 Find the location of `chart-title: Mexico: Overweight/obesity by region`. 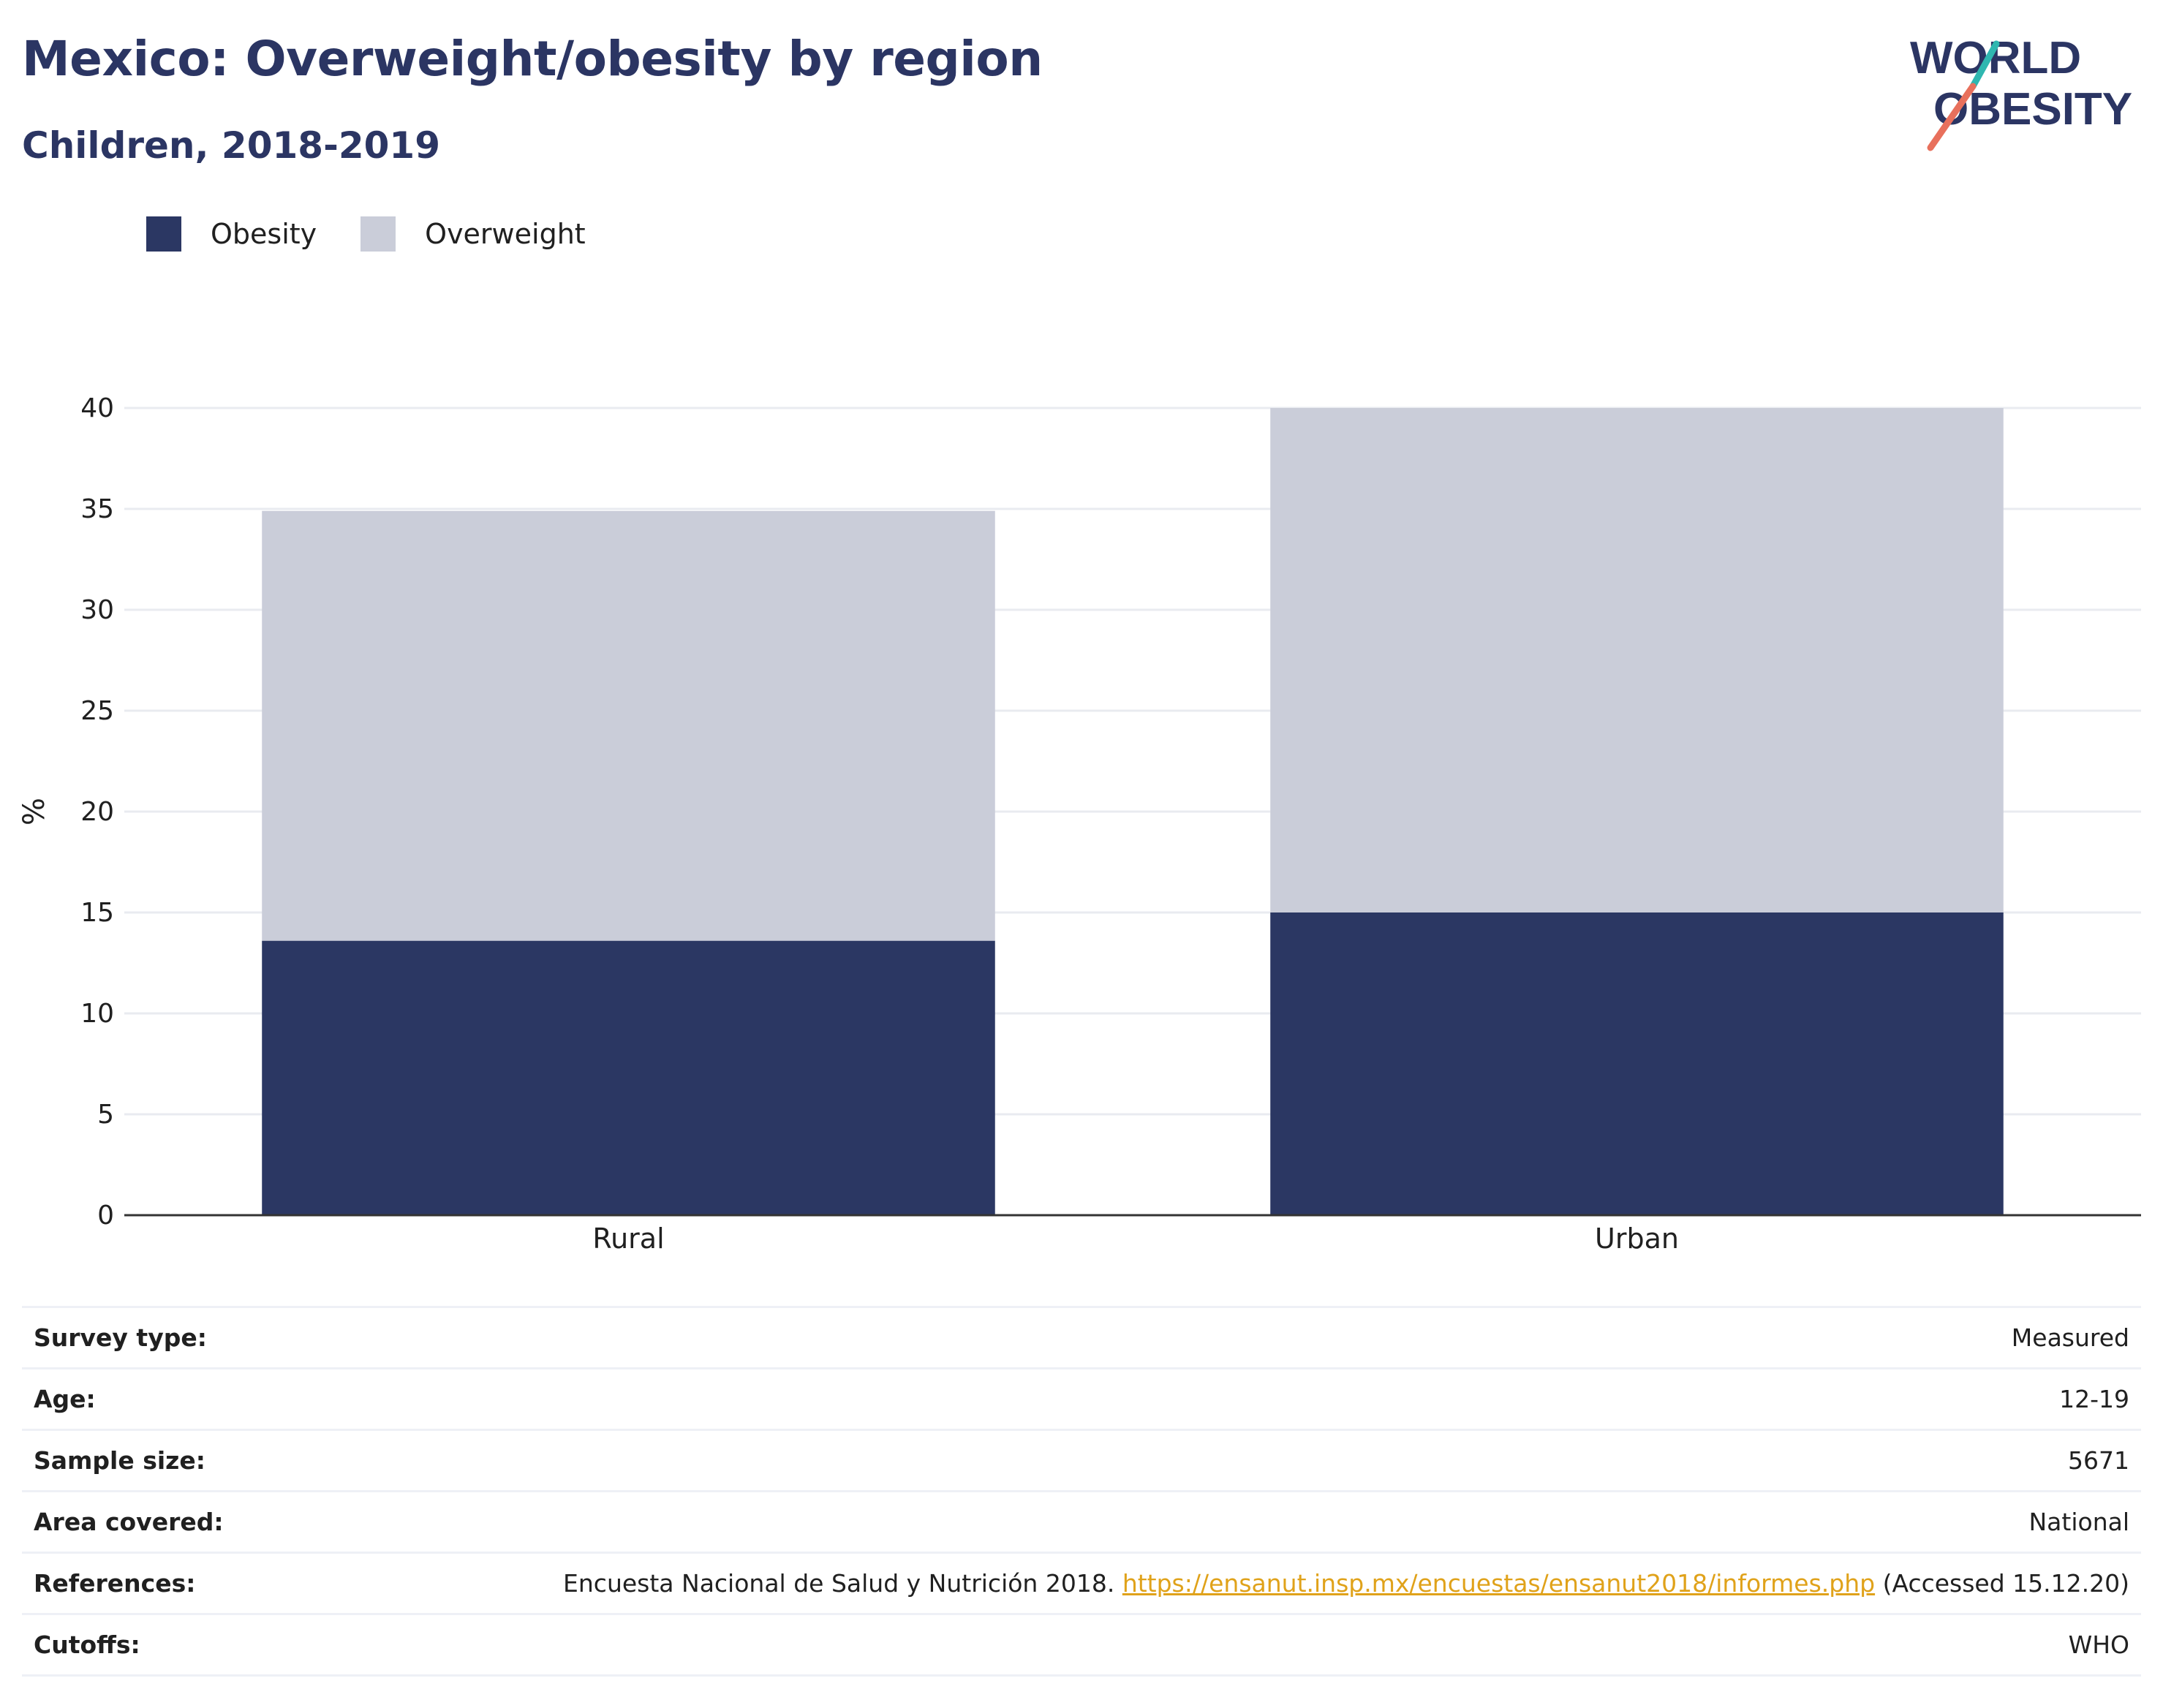

chart-title: Mexico: Overweight/obesity by region is located at coordinates (532, 59).